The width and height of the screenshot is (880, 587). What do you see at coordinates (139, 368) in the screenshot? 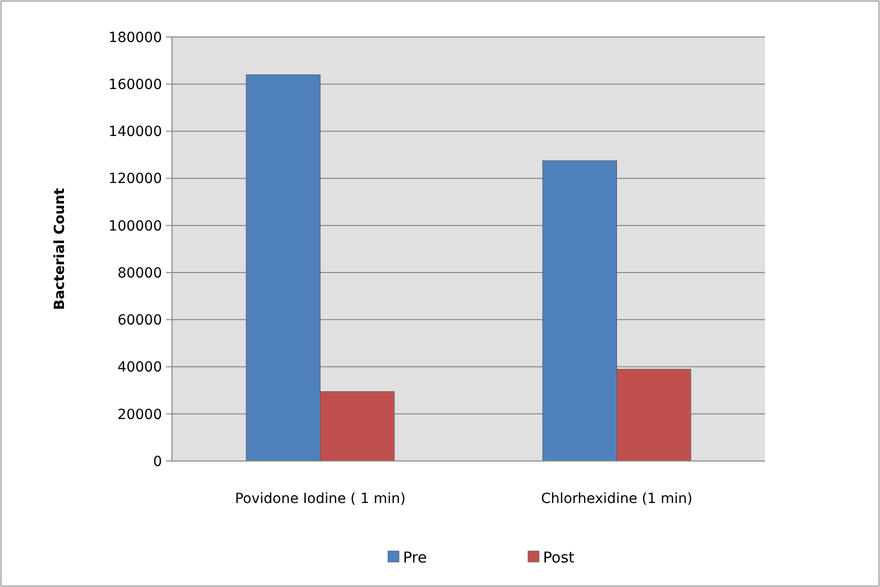
I see `y-tick-label: 40000` at bounding box center [139, 368].